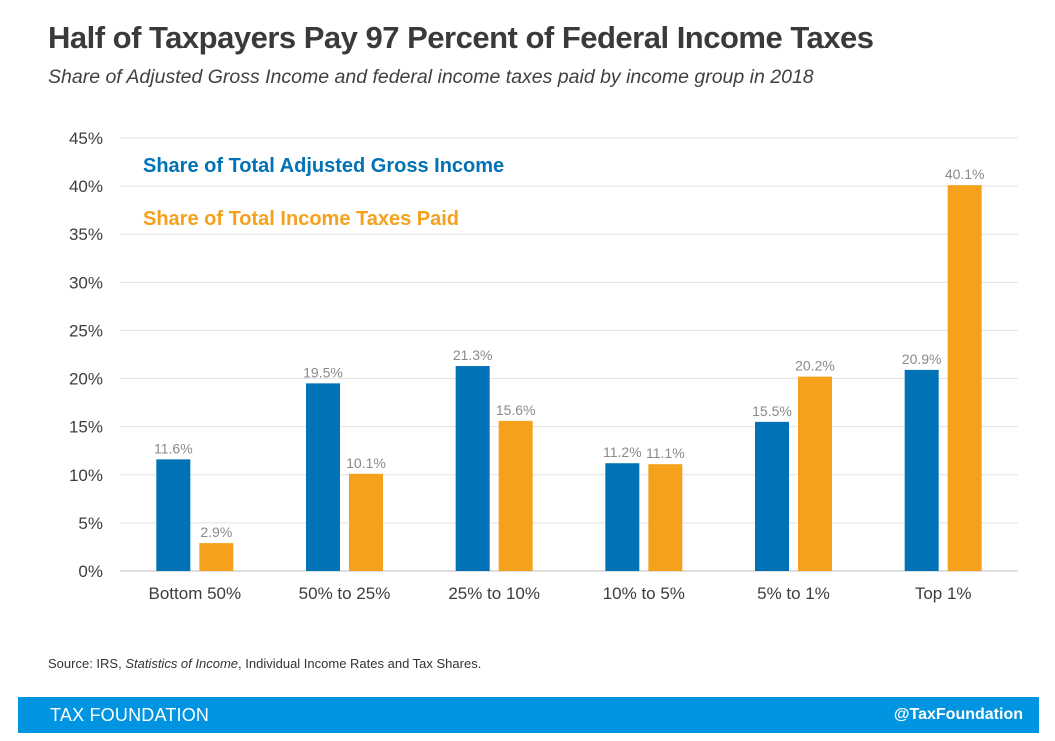 The image size is (1055, 741). What do you see at coordinates (90, 523) in the screenshot?
I see `y-tick-label: 5%` at bounding box center [90, 523].